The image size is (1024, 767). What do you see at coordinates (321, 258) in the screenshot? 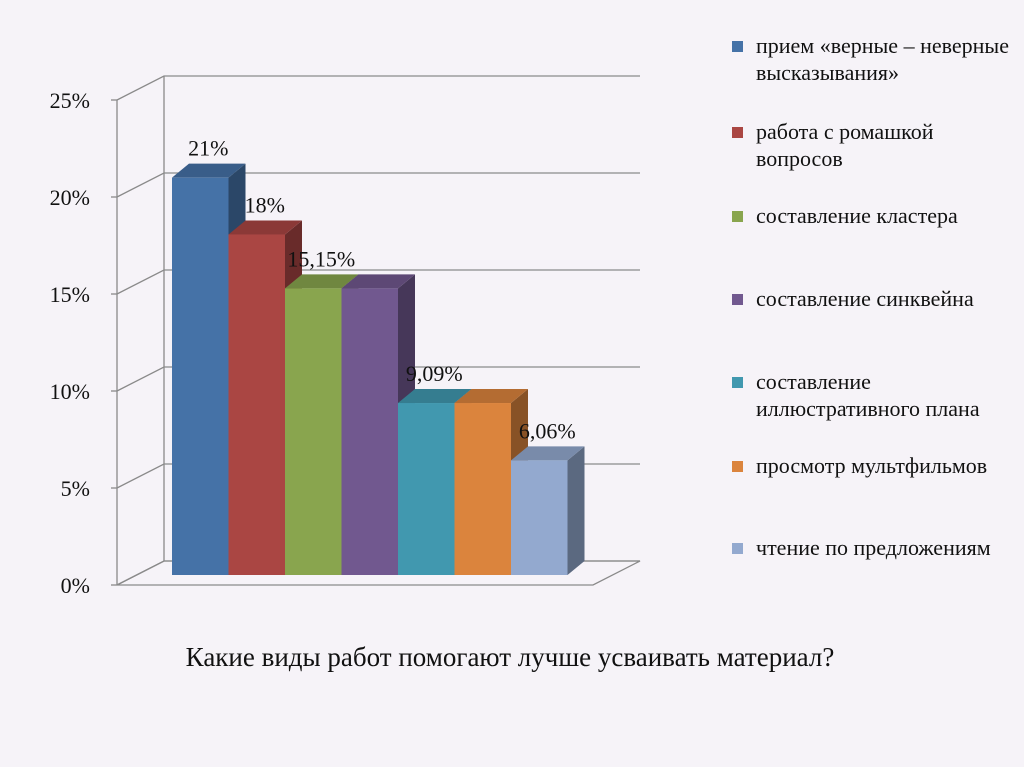
I see `data-label: 15,15%` at bounding box center [321, 258].